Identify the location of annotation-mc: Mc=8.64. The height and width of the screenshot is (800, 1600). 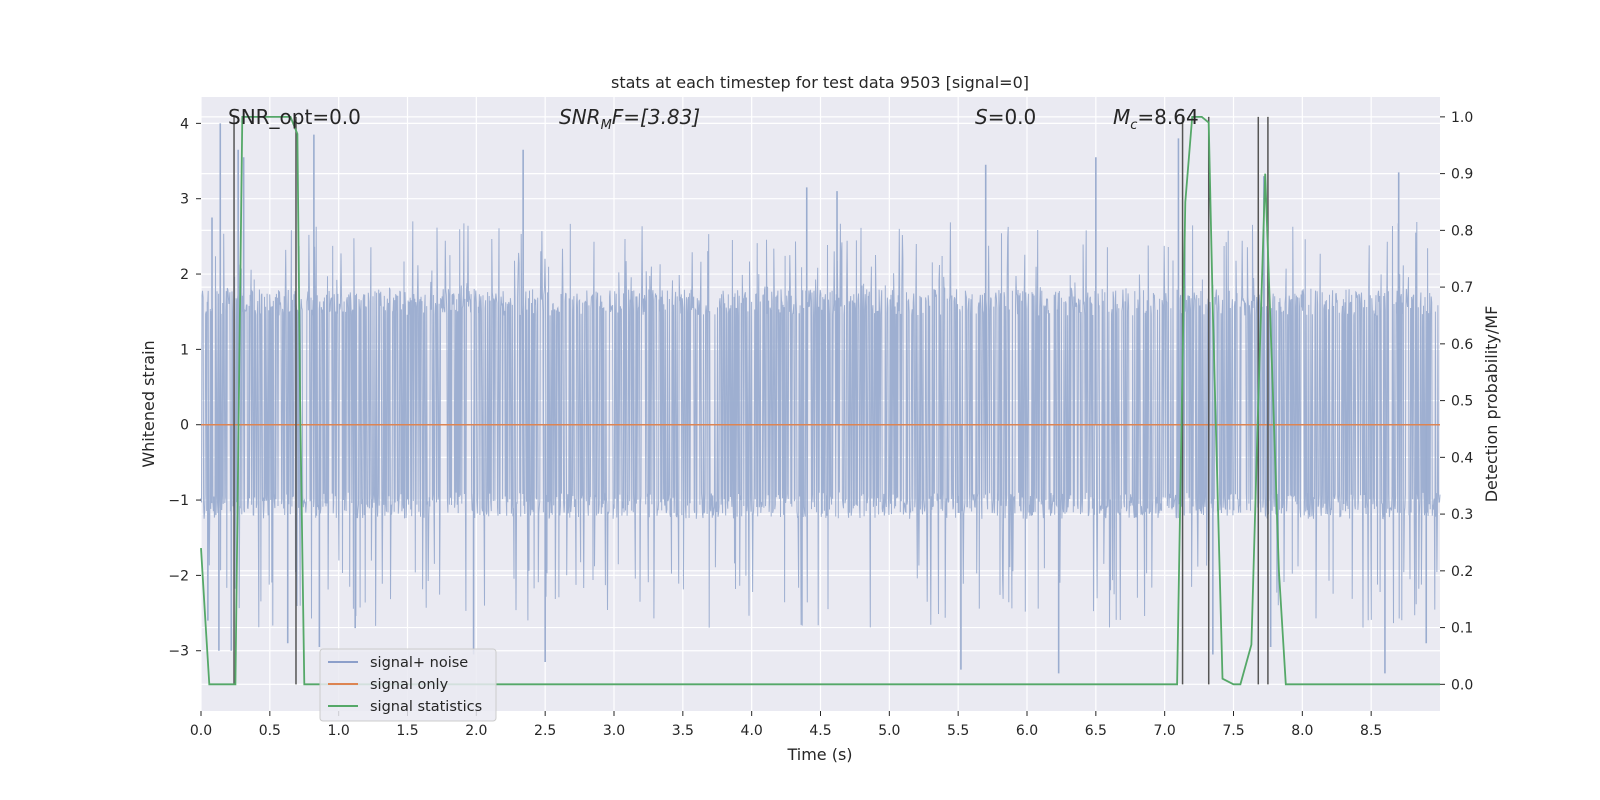
(1156, 119).